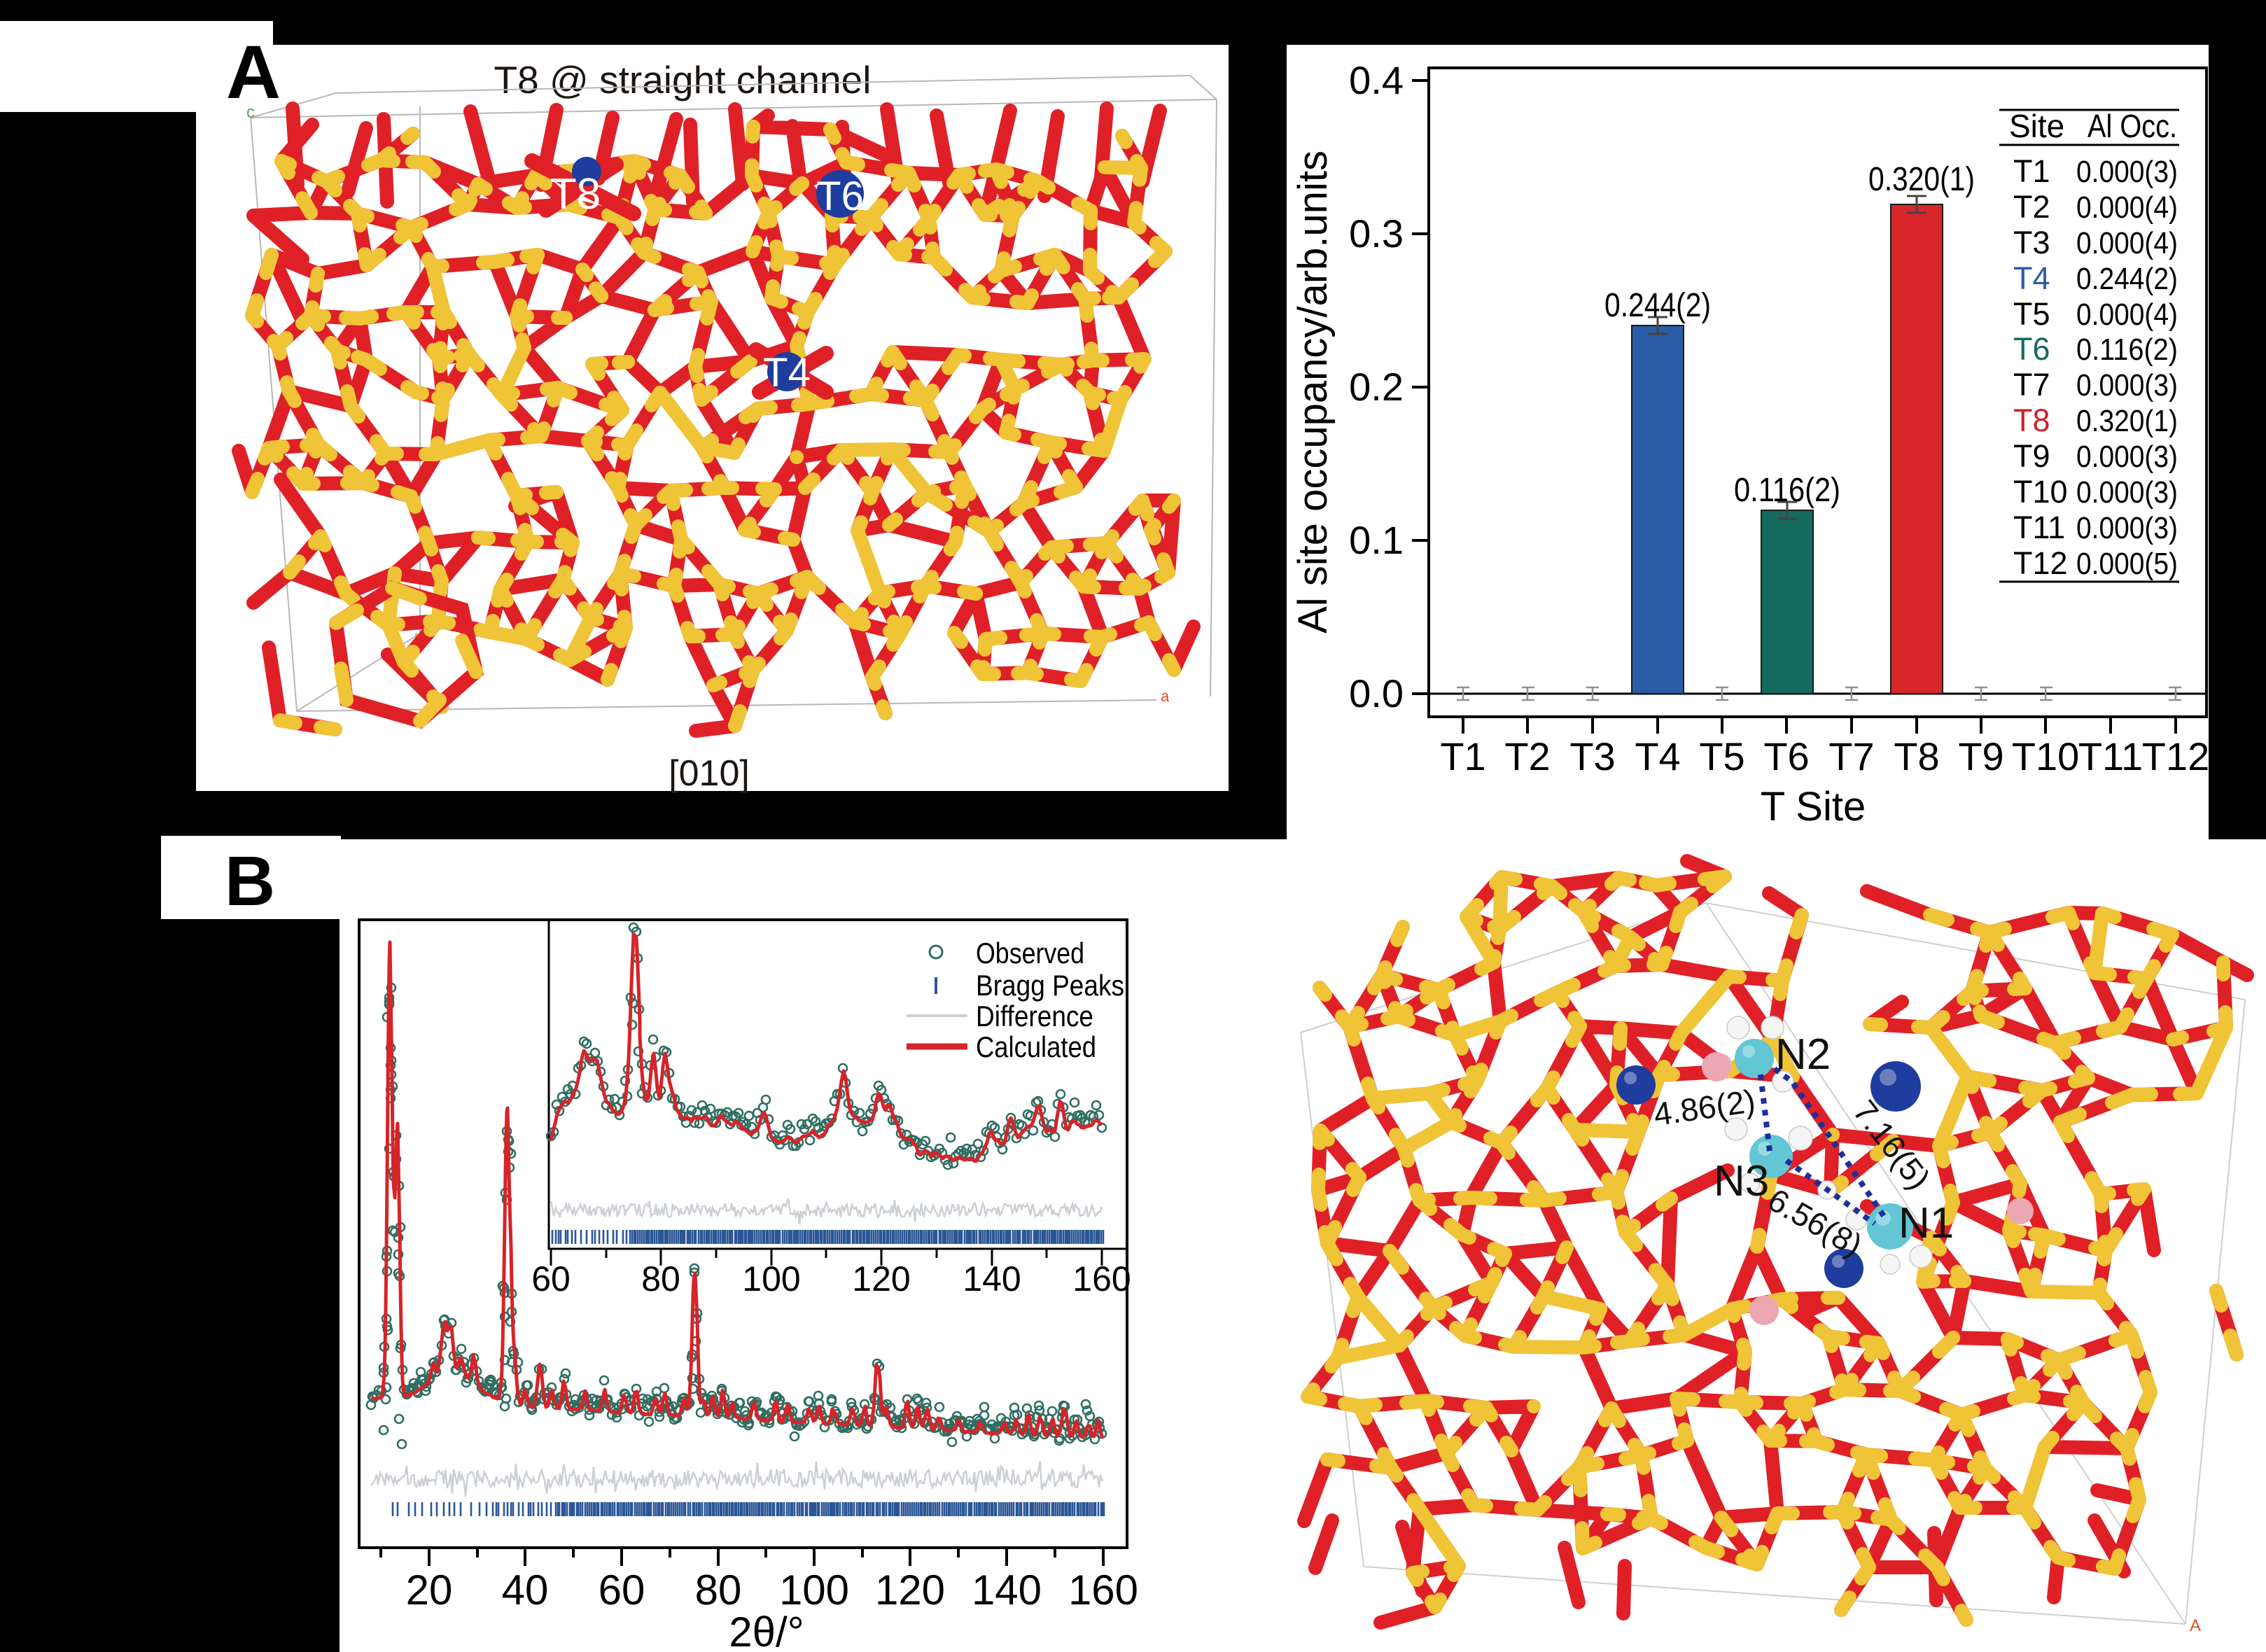 The image size is (2266, 1652). Describe the element at coordinates (2132, 126) in the screenshot. I see `svg-text: Al Occ.` at that location.